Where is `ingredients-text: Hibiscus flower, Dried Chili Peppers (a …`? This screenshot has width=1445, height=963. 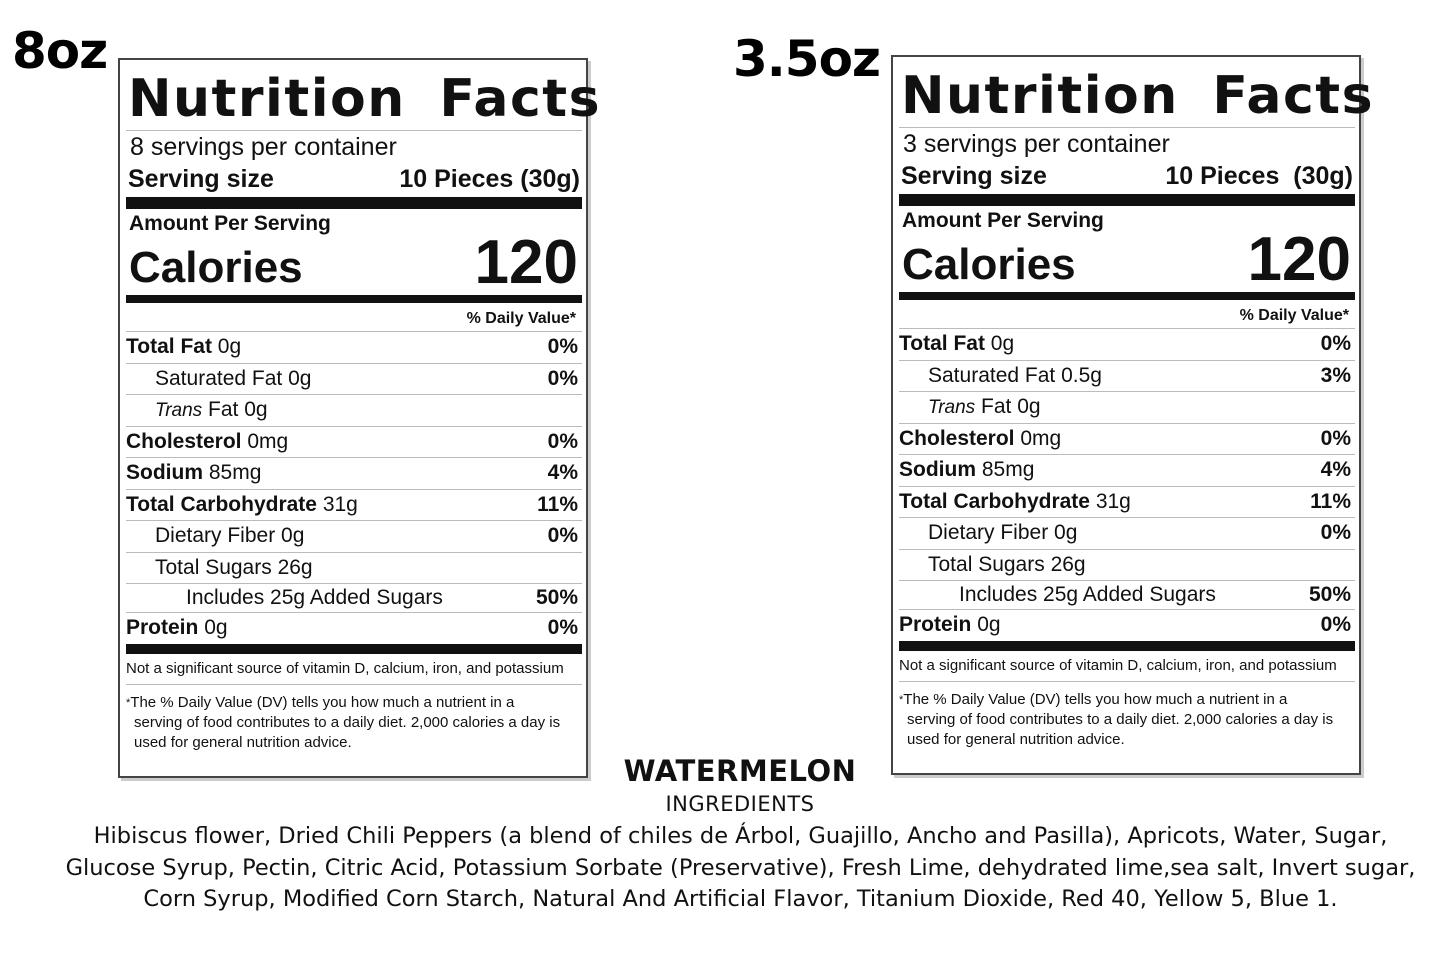
ingredients-text: Hibiscus flower, Dried Chili Peppers (a … is located at coordinates (740, 867).